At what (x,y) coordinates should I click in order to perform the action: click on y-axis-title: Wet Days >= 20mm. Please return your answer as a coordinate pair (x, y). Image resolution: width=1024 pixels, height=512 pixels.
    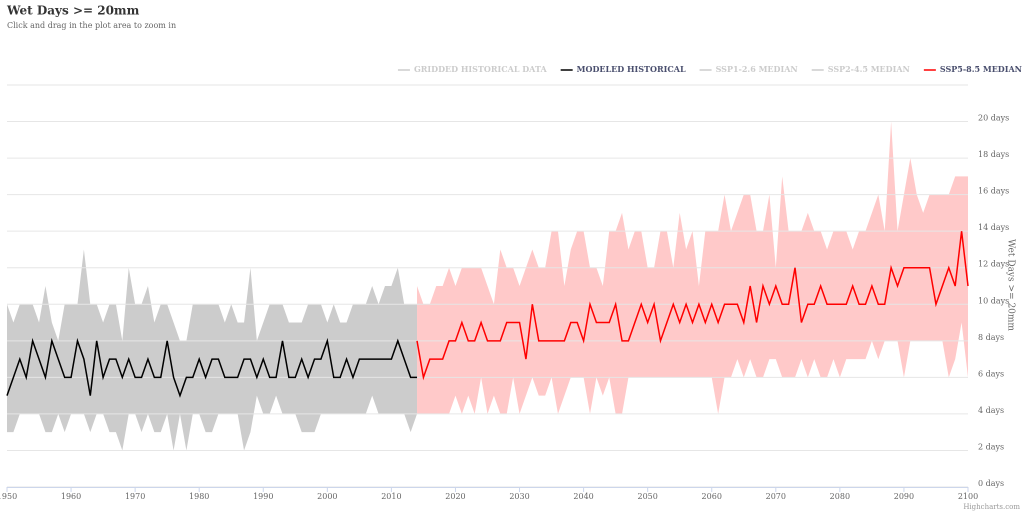
    Looking at the image, I should click on (1011, 285).